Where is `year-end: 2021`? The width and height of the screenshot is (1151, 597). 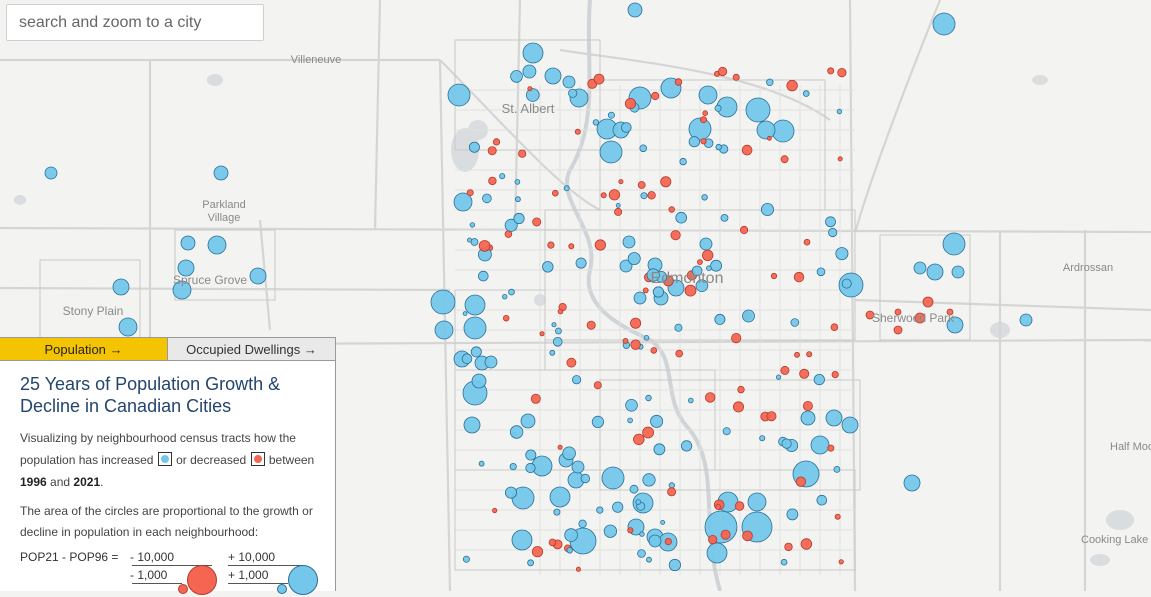 year-end: 2021 is located at coordinates (87, 482).